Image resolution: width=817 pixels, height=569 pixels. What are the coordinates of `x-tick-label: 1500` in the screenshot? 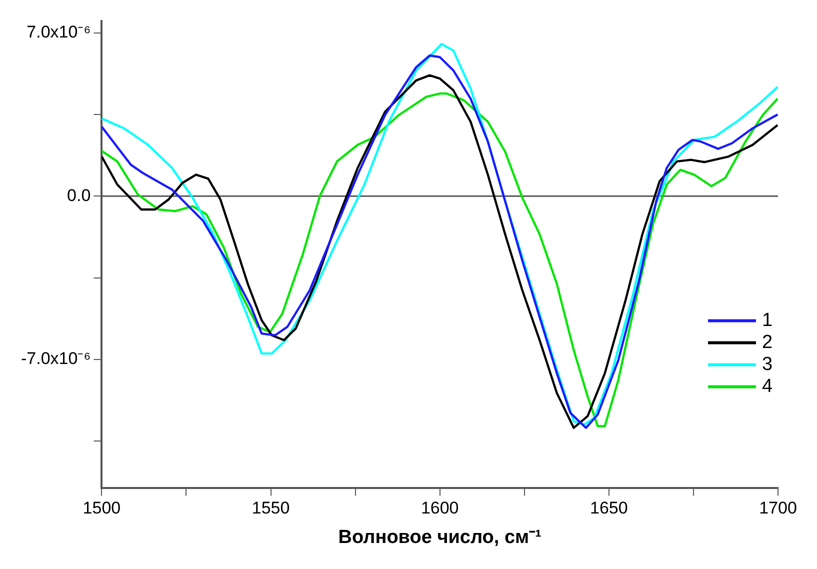 It's located at (101, 508).